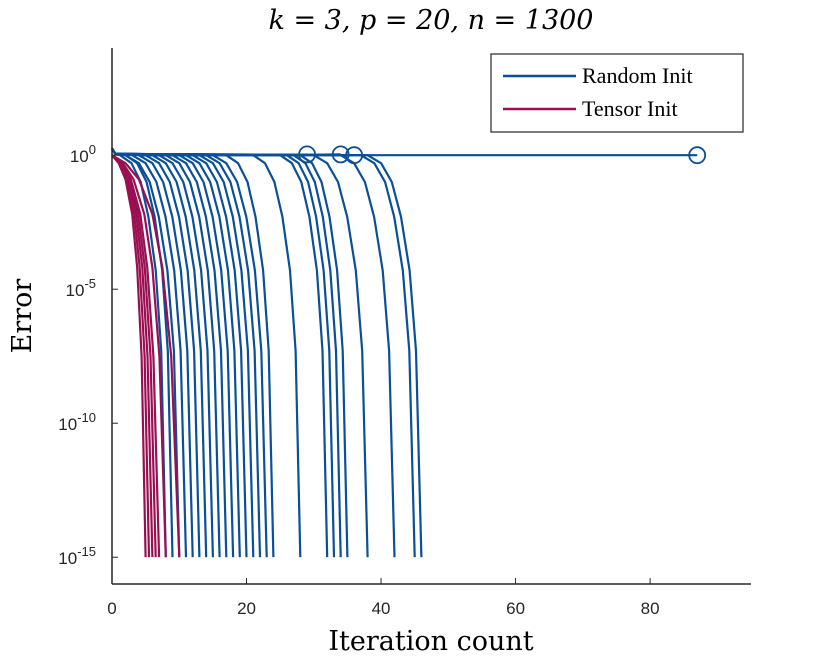 The height and width of the screenshot is (664, 830). Describe the element at coordinates (88, 355) in the screenshot. I see `y-ticks: 10⁰ 10⁻⁵ 10⁻¹⁰ 10⁻¹⁵` at that location.